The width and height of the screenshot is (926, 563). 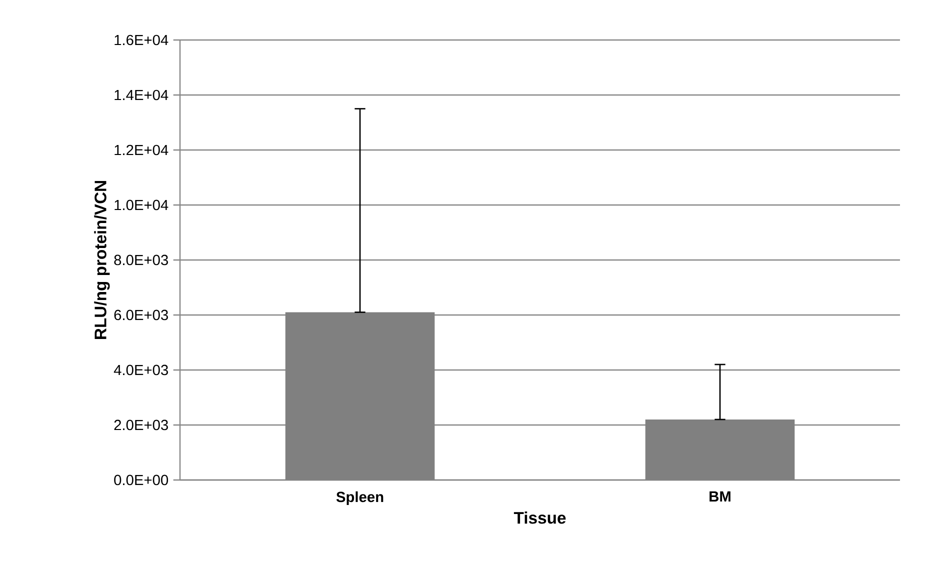 What do you see at coordinates (540, 518) in the screenshot?
I see `x-axis-title: Tissue` at bounding box center [540, 518].